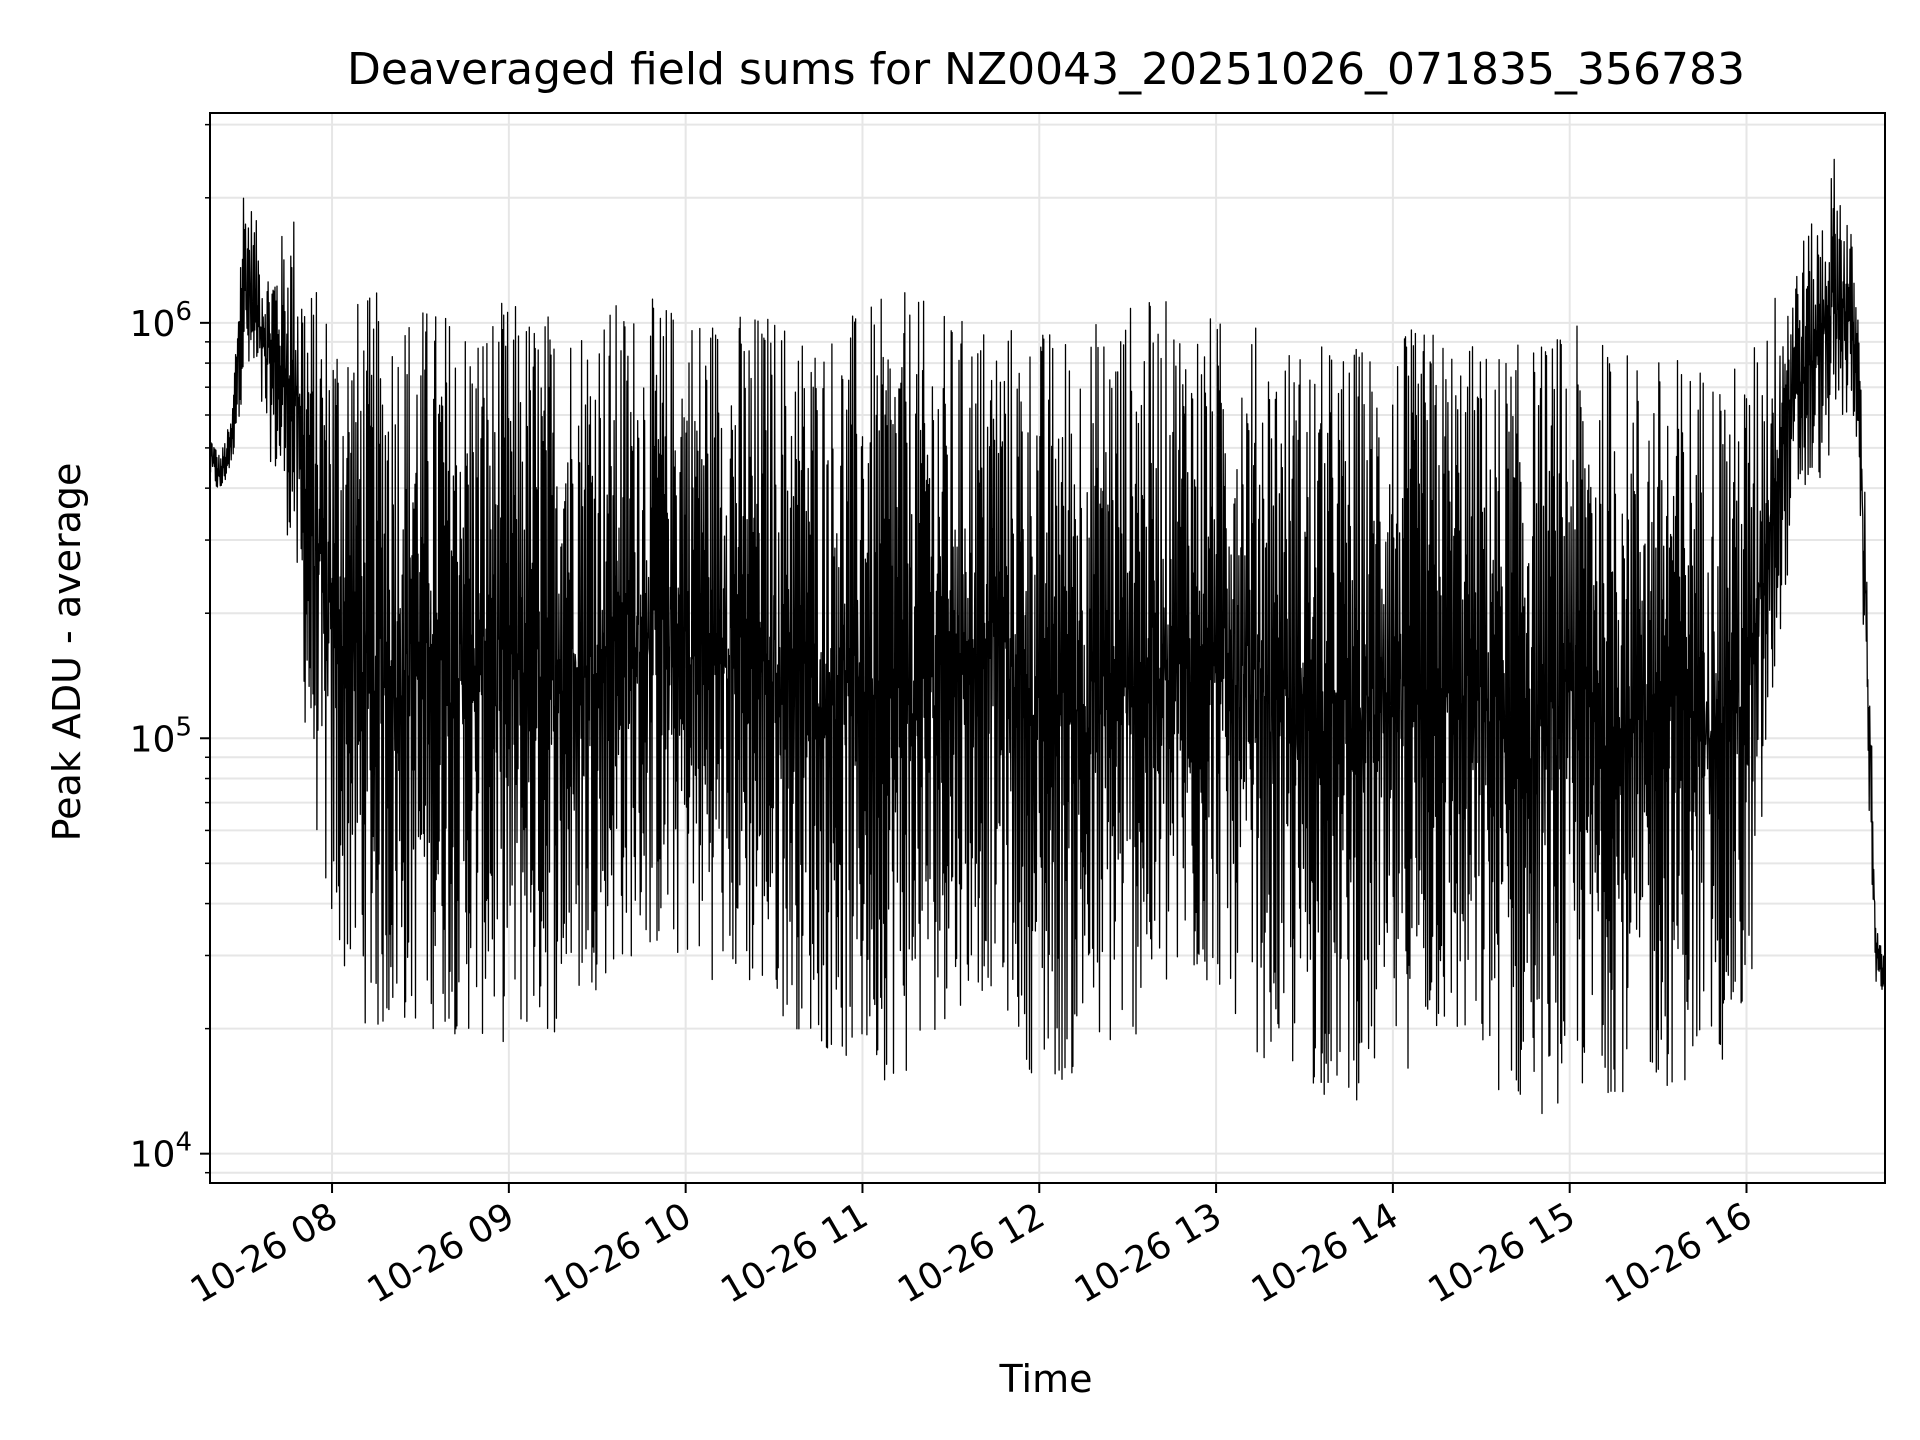 This screenshot has width=1920, height=1440. I want to click on y-tick-label: 10⁴, so click(161, 1152).